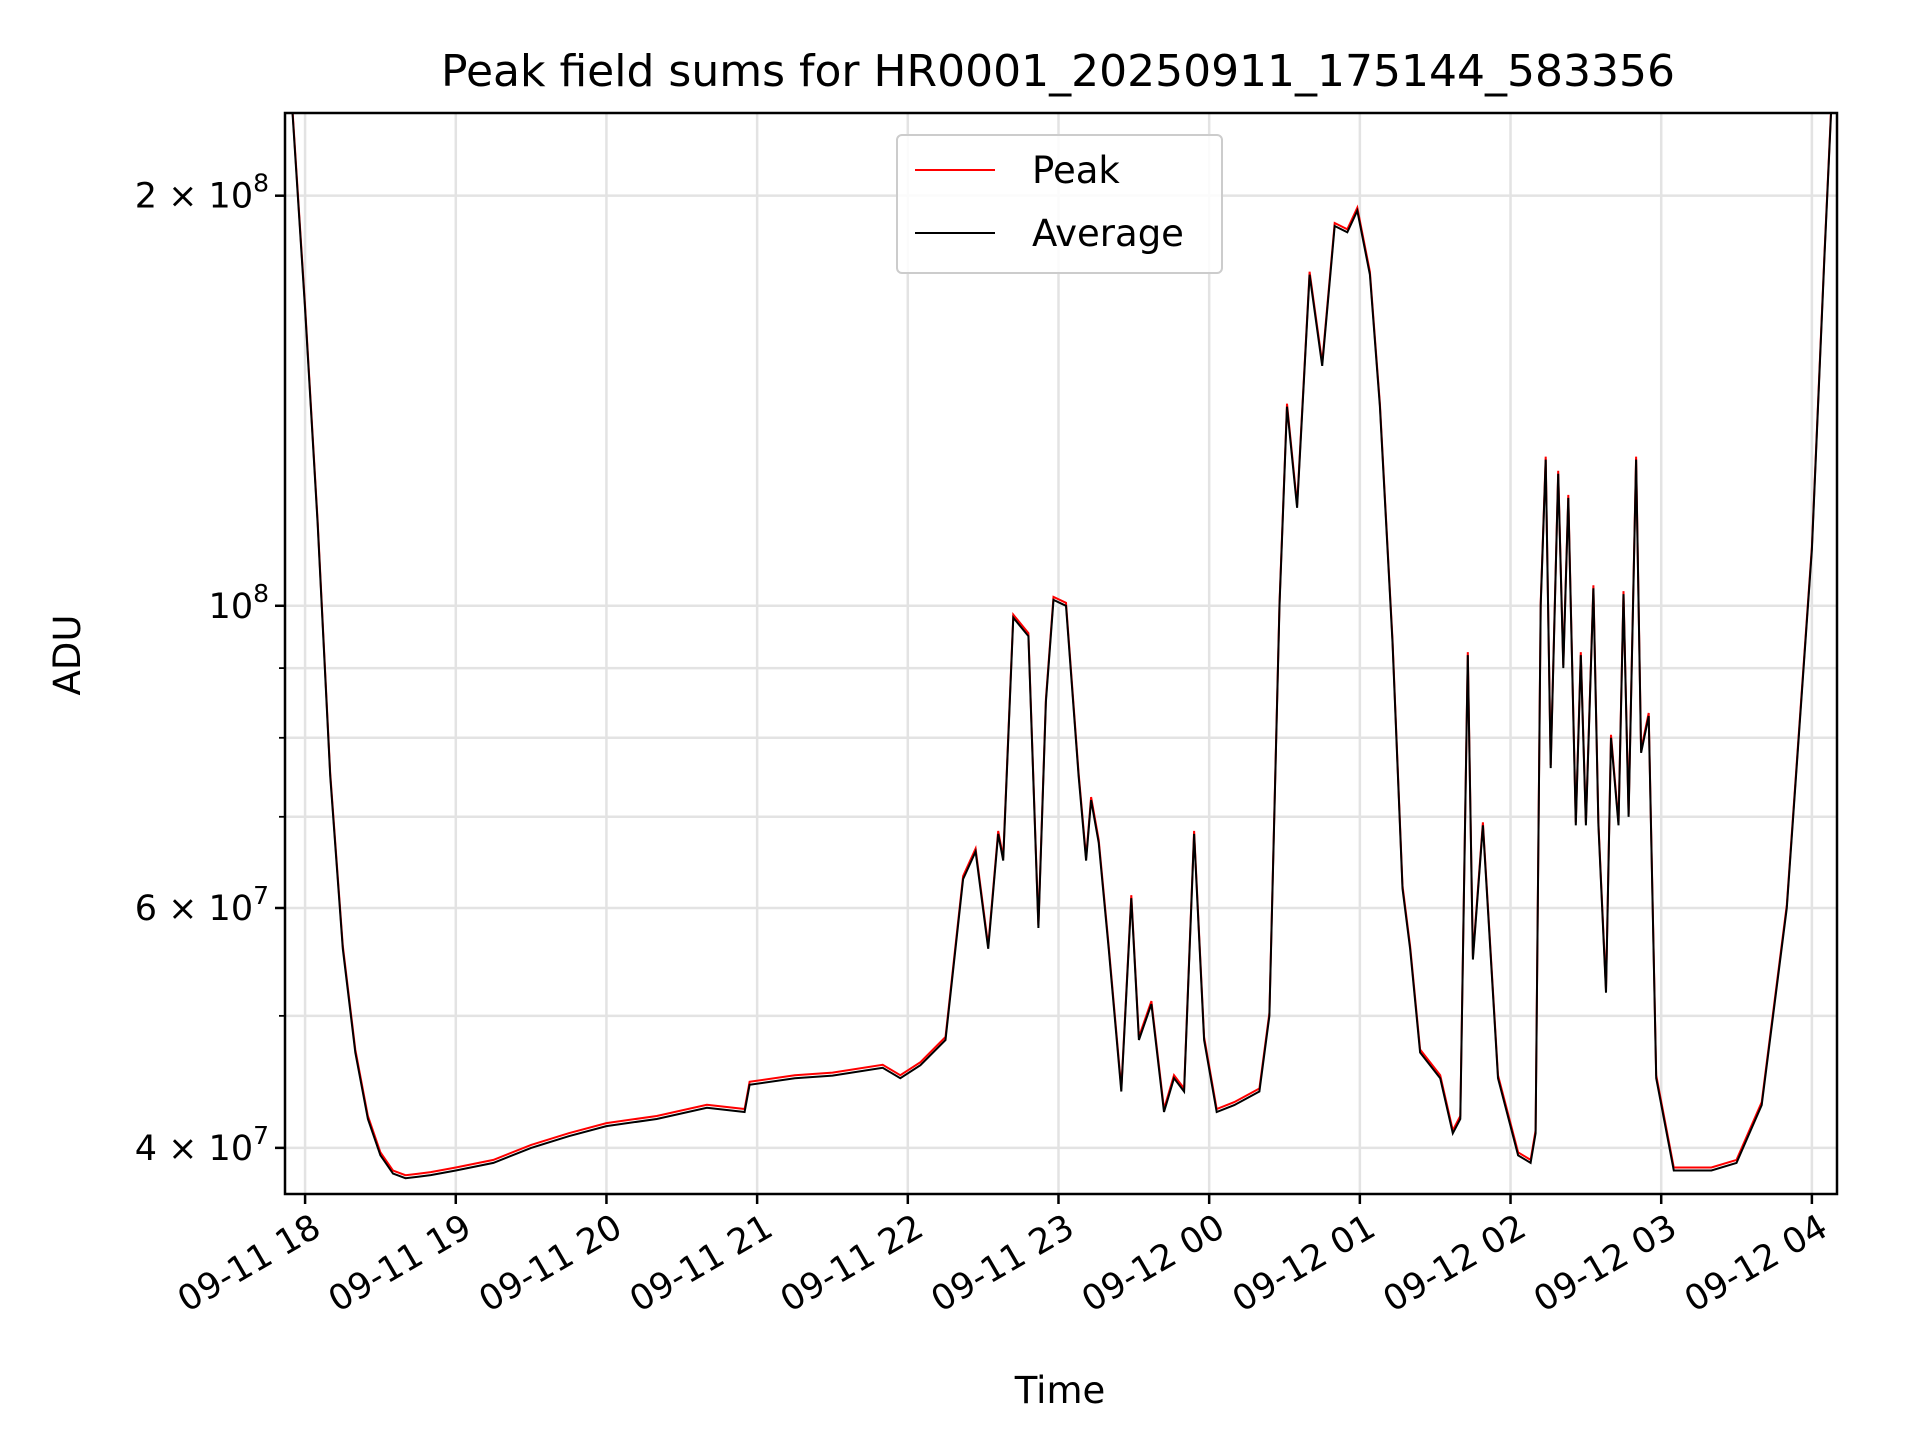 This screenshot has height=1440, width=1920. I want to click on y-tick-label: 4 × 107, so click(202, 1145).